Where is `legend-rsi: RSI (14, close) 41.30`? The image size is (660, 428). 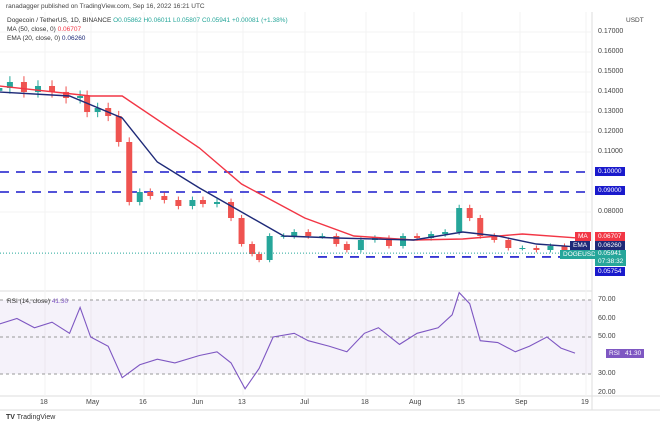
legend-rsi: RSI (14, close) 41.30 is located at coordinates (37, 301).